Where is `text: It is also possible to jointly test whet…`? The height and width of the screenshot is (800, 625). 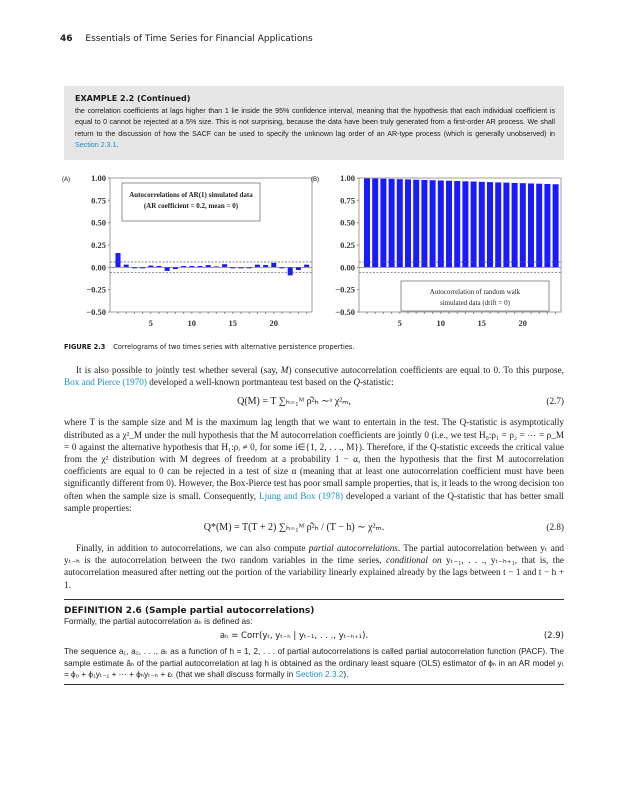
text: It is also possible to jointly test whet… is located at coordinates (178, 370).